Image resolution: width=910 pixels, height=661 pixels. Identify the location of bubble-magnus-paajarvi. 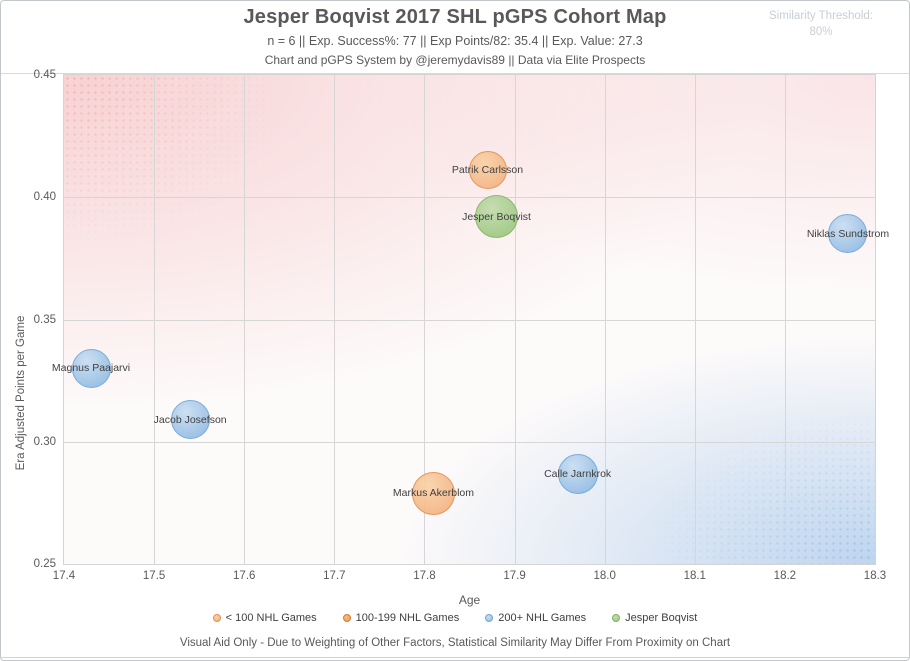
(91, 368).